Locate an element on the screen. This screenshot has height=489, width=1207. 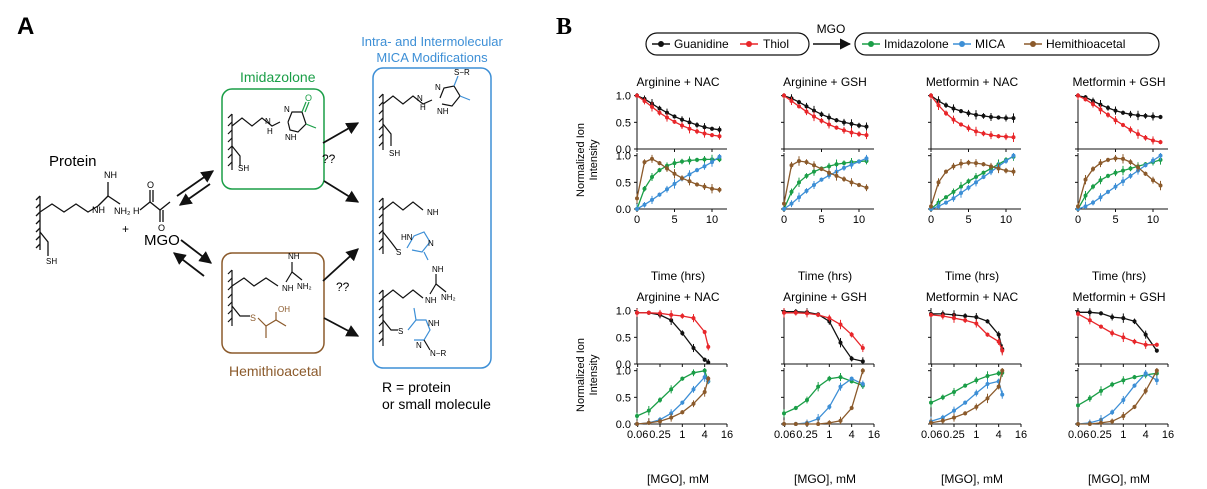
legend-arrow-label: MGO is located at coordinates (831, 29).